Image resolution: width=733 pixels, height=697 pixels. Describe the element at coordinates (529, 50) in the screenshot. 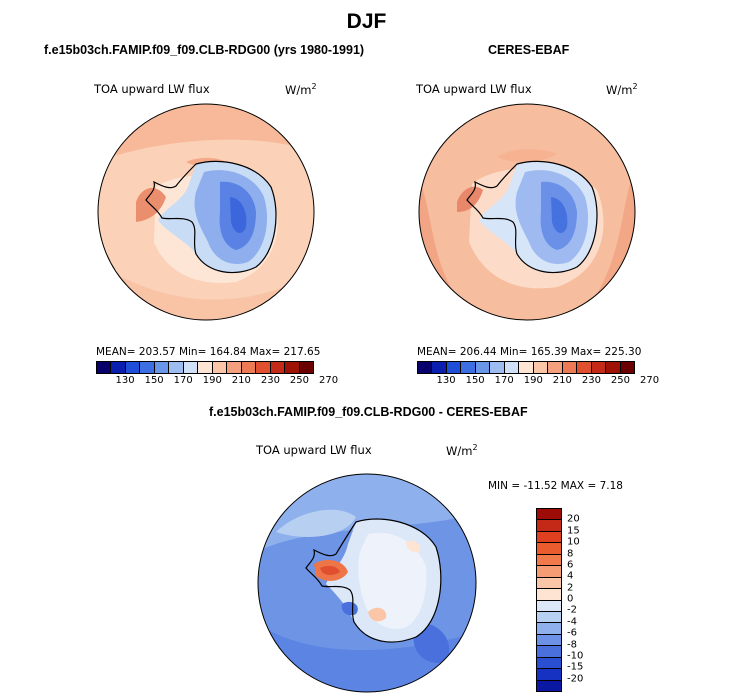

I see `obs-panel-title: CERES-EBAF` at that location.